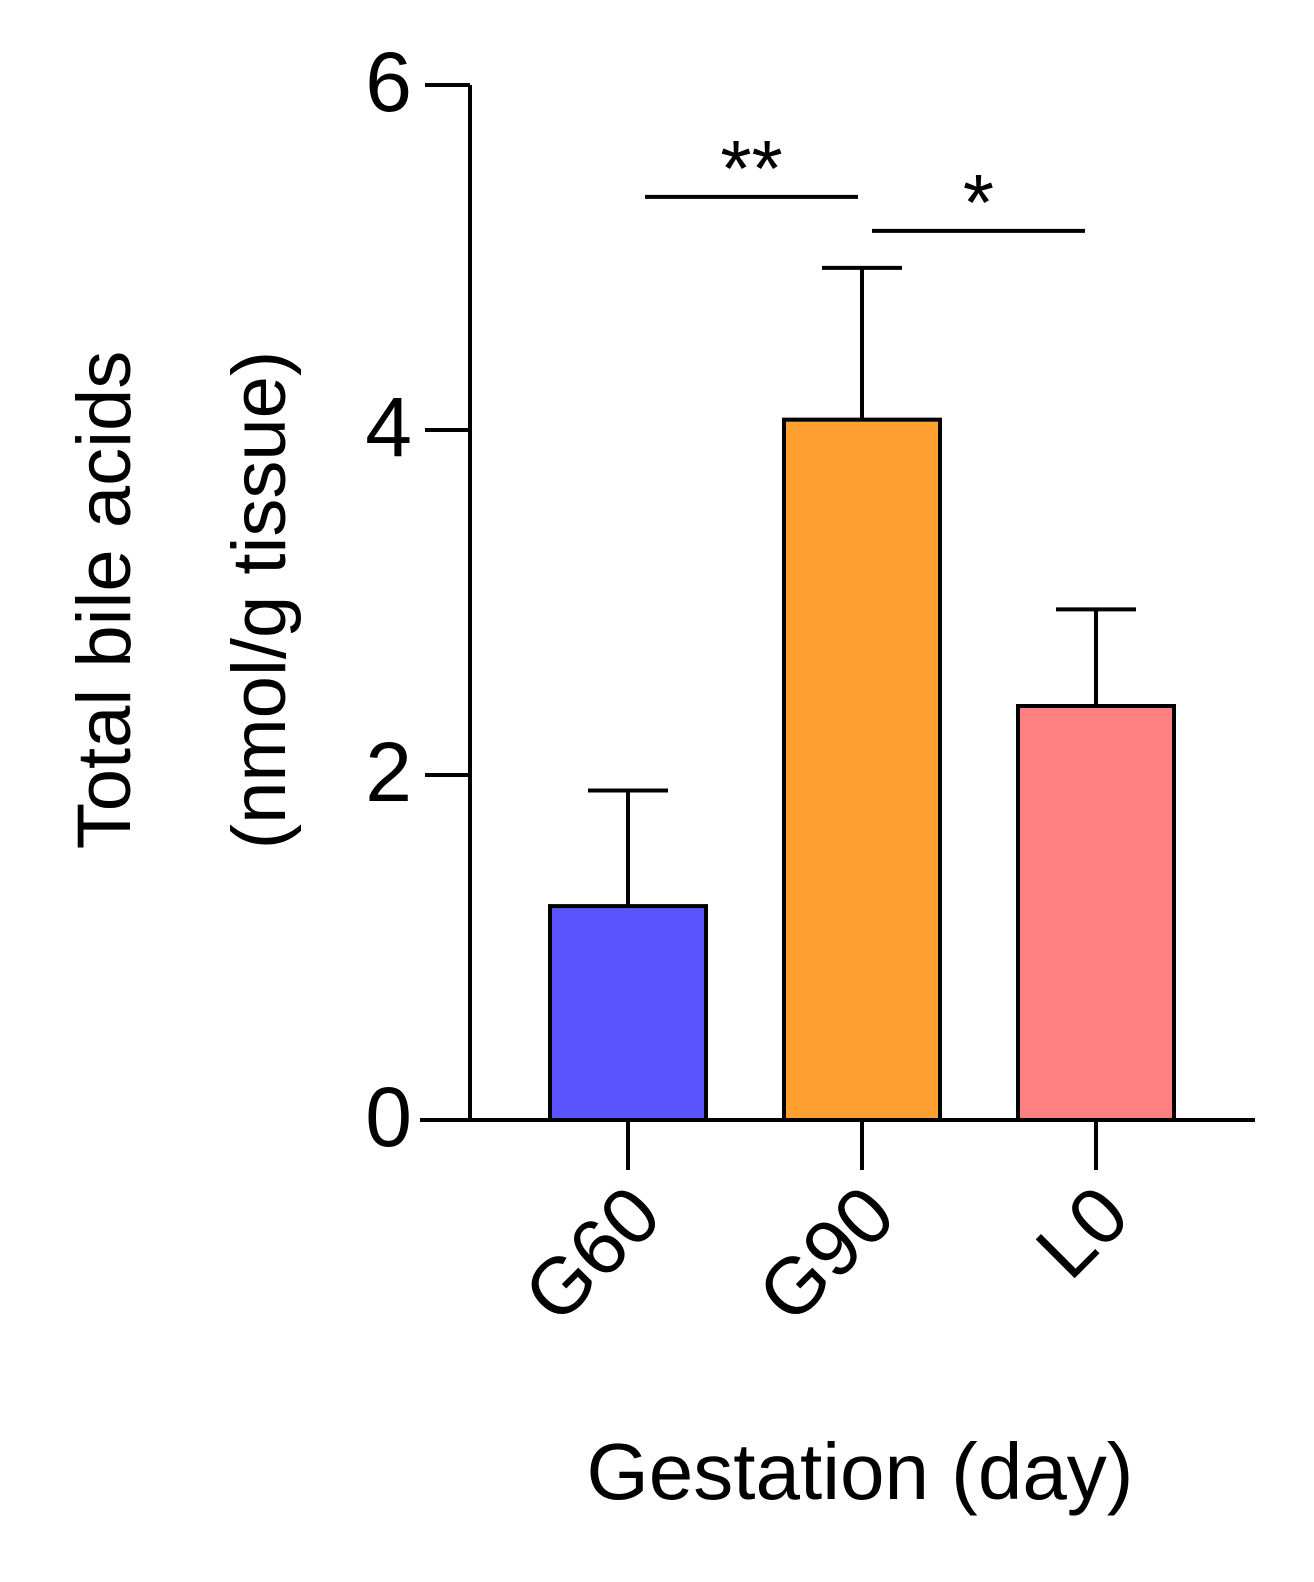  Describe the element at coordinates (1082, 1232) in the screenshot. I see `x-tick-label: L0` at that location.